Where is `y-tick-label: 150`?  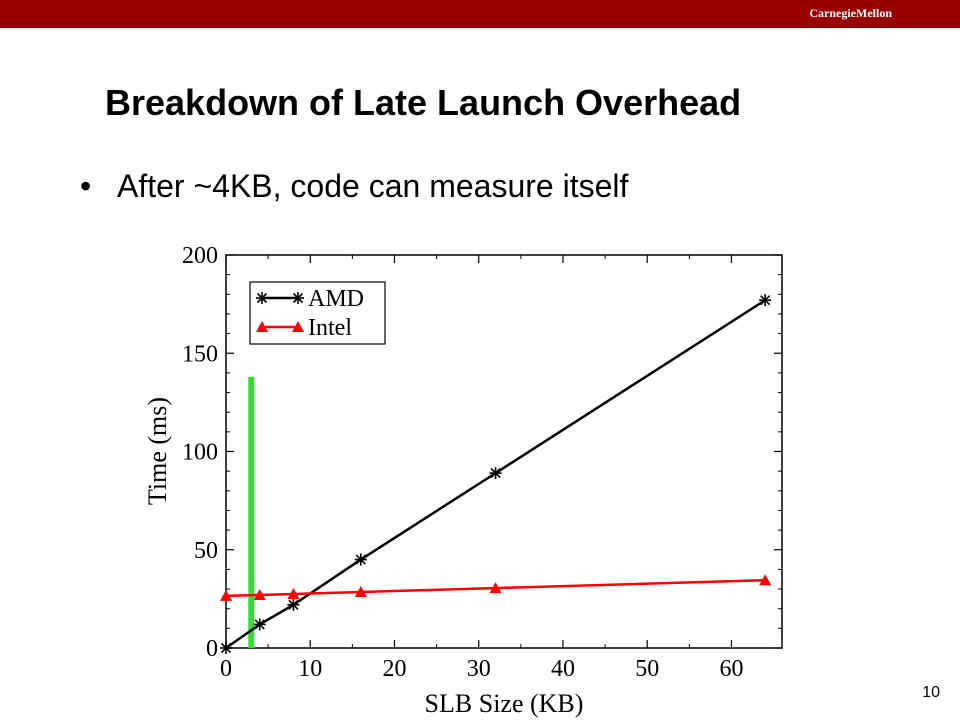
y-tick-label: 150 is located at coordinates (200, 354).